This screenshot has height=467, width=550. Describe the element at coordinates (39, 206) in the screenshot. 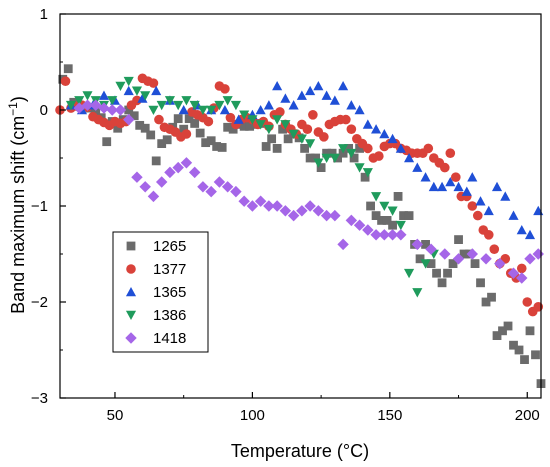

I see `y-tick-label: −1` at that location.